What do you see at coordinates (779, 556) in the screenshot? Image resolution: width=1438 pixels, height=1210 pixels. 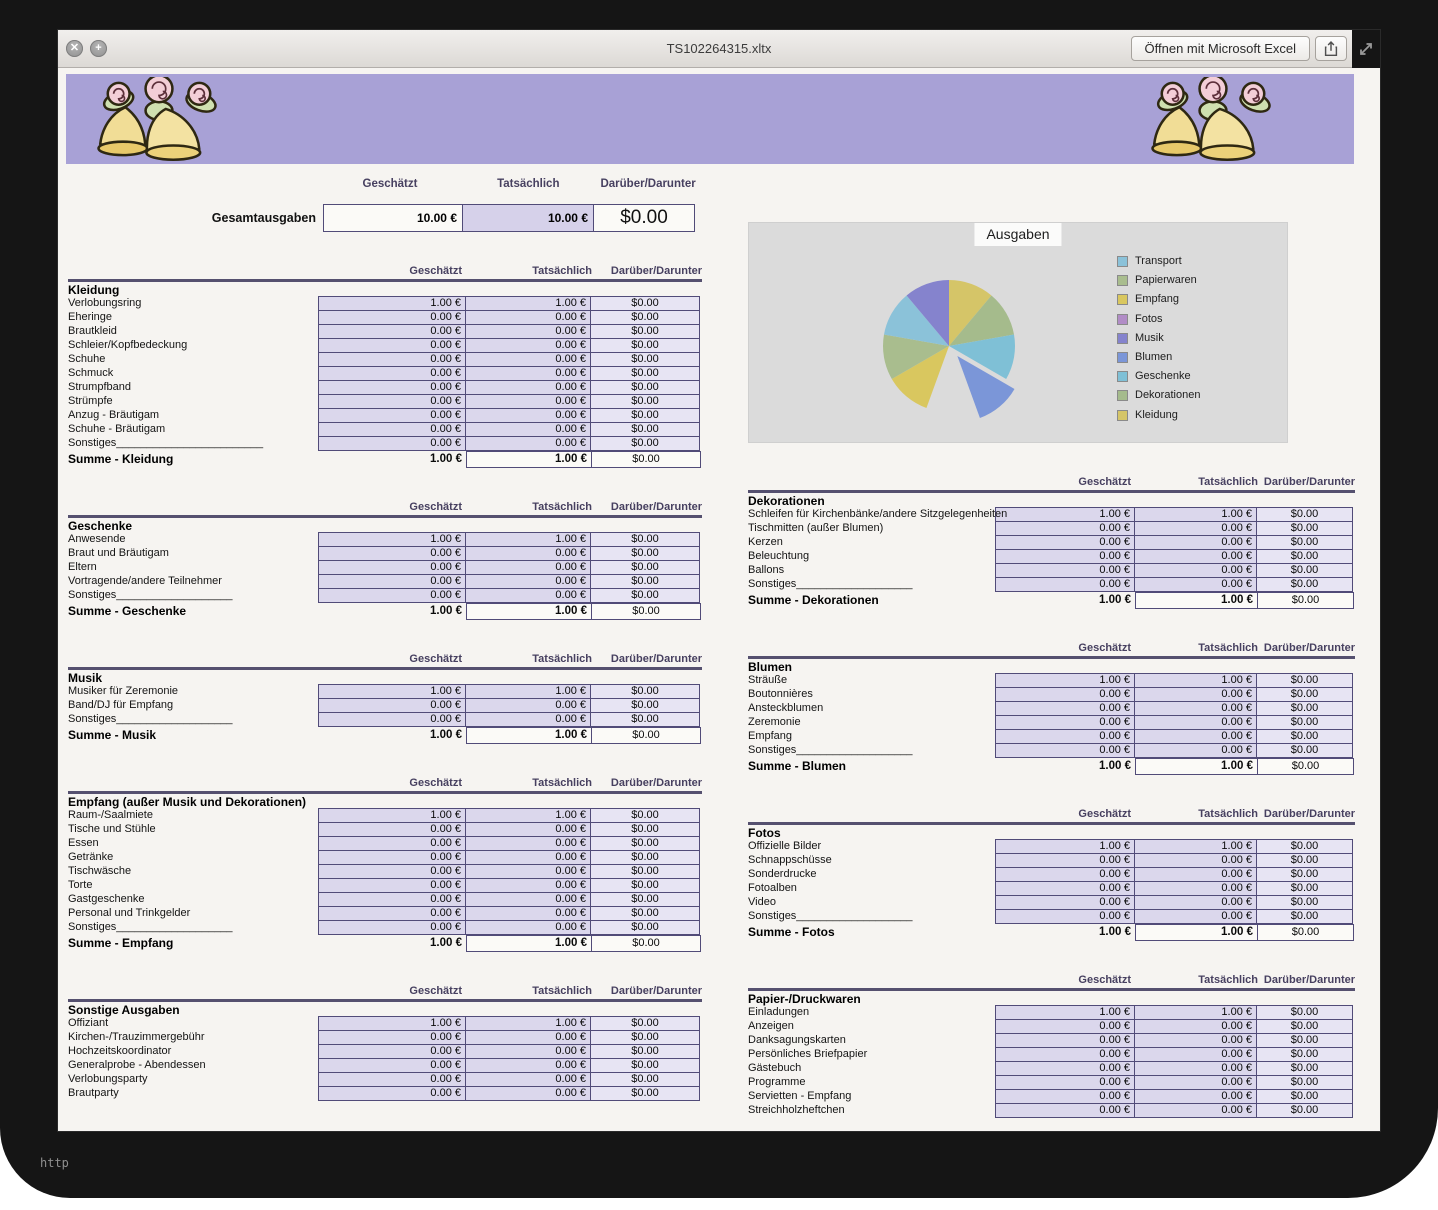 I see `row-label: Beleuchtung` at bounding box center [779, 556].